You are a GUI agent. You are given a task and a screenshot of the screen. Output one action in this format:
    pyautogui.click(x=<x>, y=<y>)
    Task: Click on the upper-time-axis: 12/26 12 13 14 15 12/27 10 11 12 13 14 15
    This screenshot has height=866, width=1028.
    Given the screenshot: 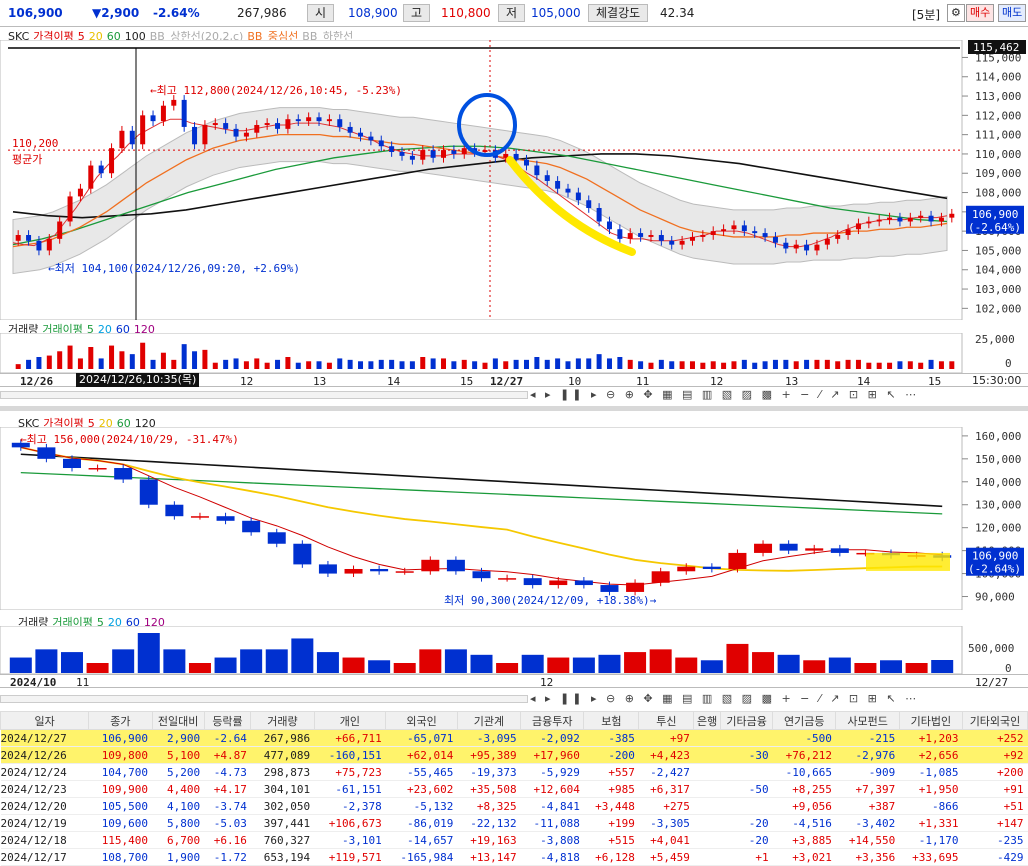 What is the action you would take?
    pyautogui.click(x=514, y=380)
    